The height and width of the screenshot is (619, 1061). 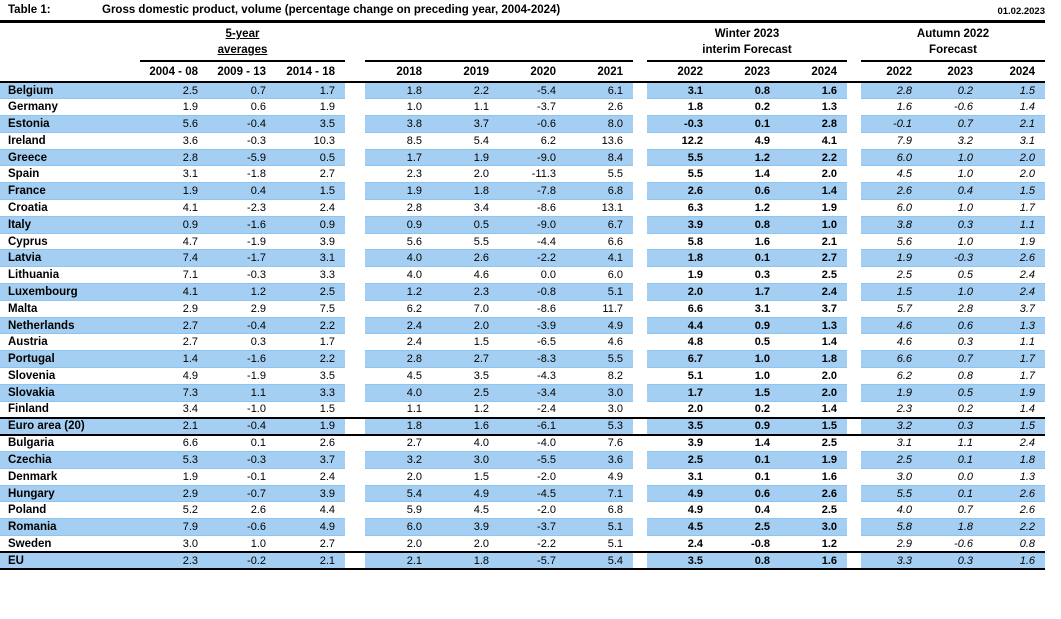 I want to click on winter-forecast-value-cell: 0.1, so click(x=746, y=460).